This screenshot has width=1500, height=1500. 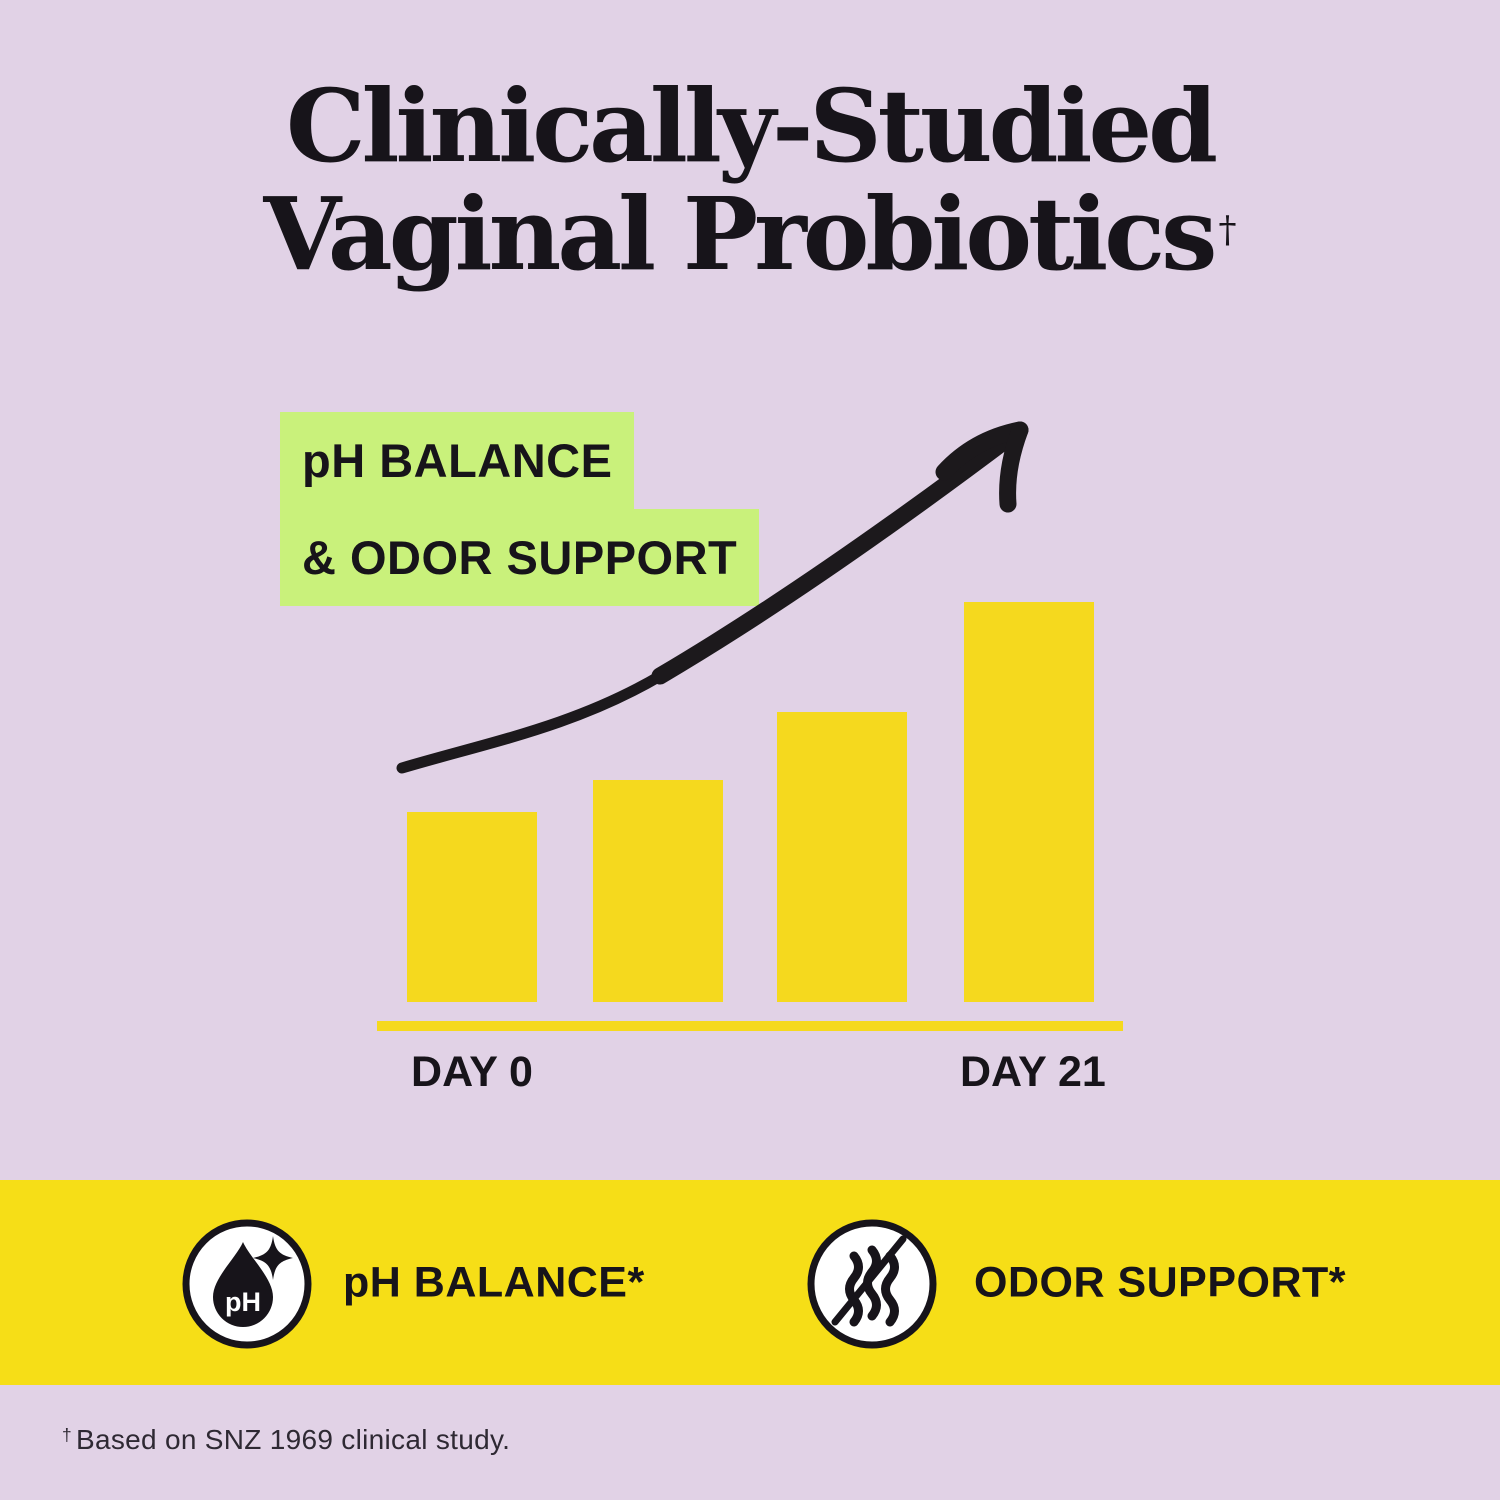 What do you see at coordinates (472, 1072) in the screenshot?
I see `x-label-day-0: DAY 0` at bounding box center [472, 1072].